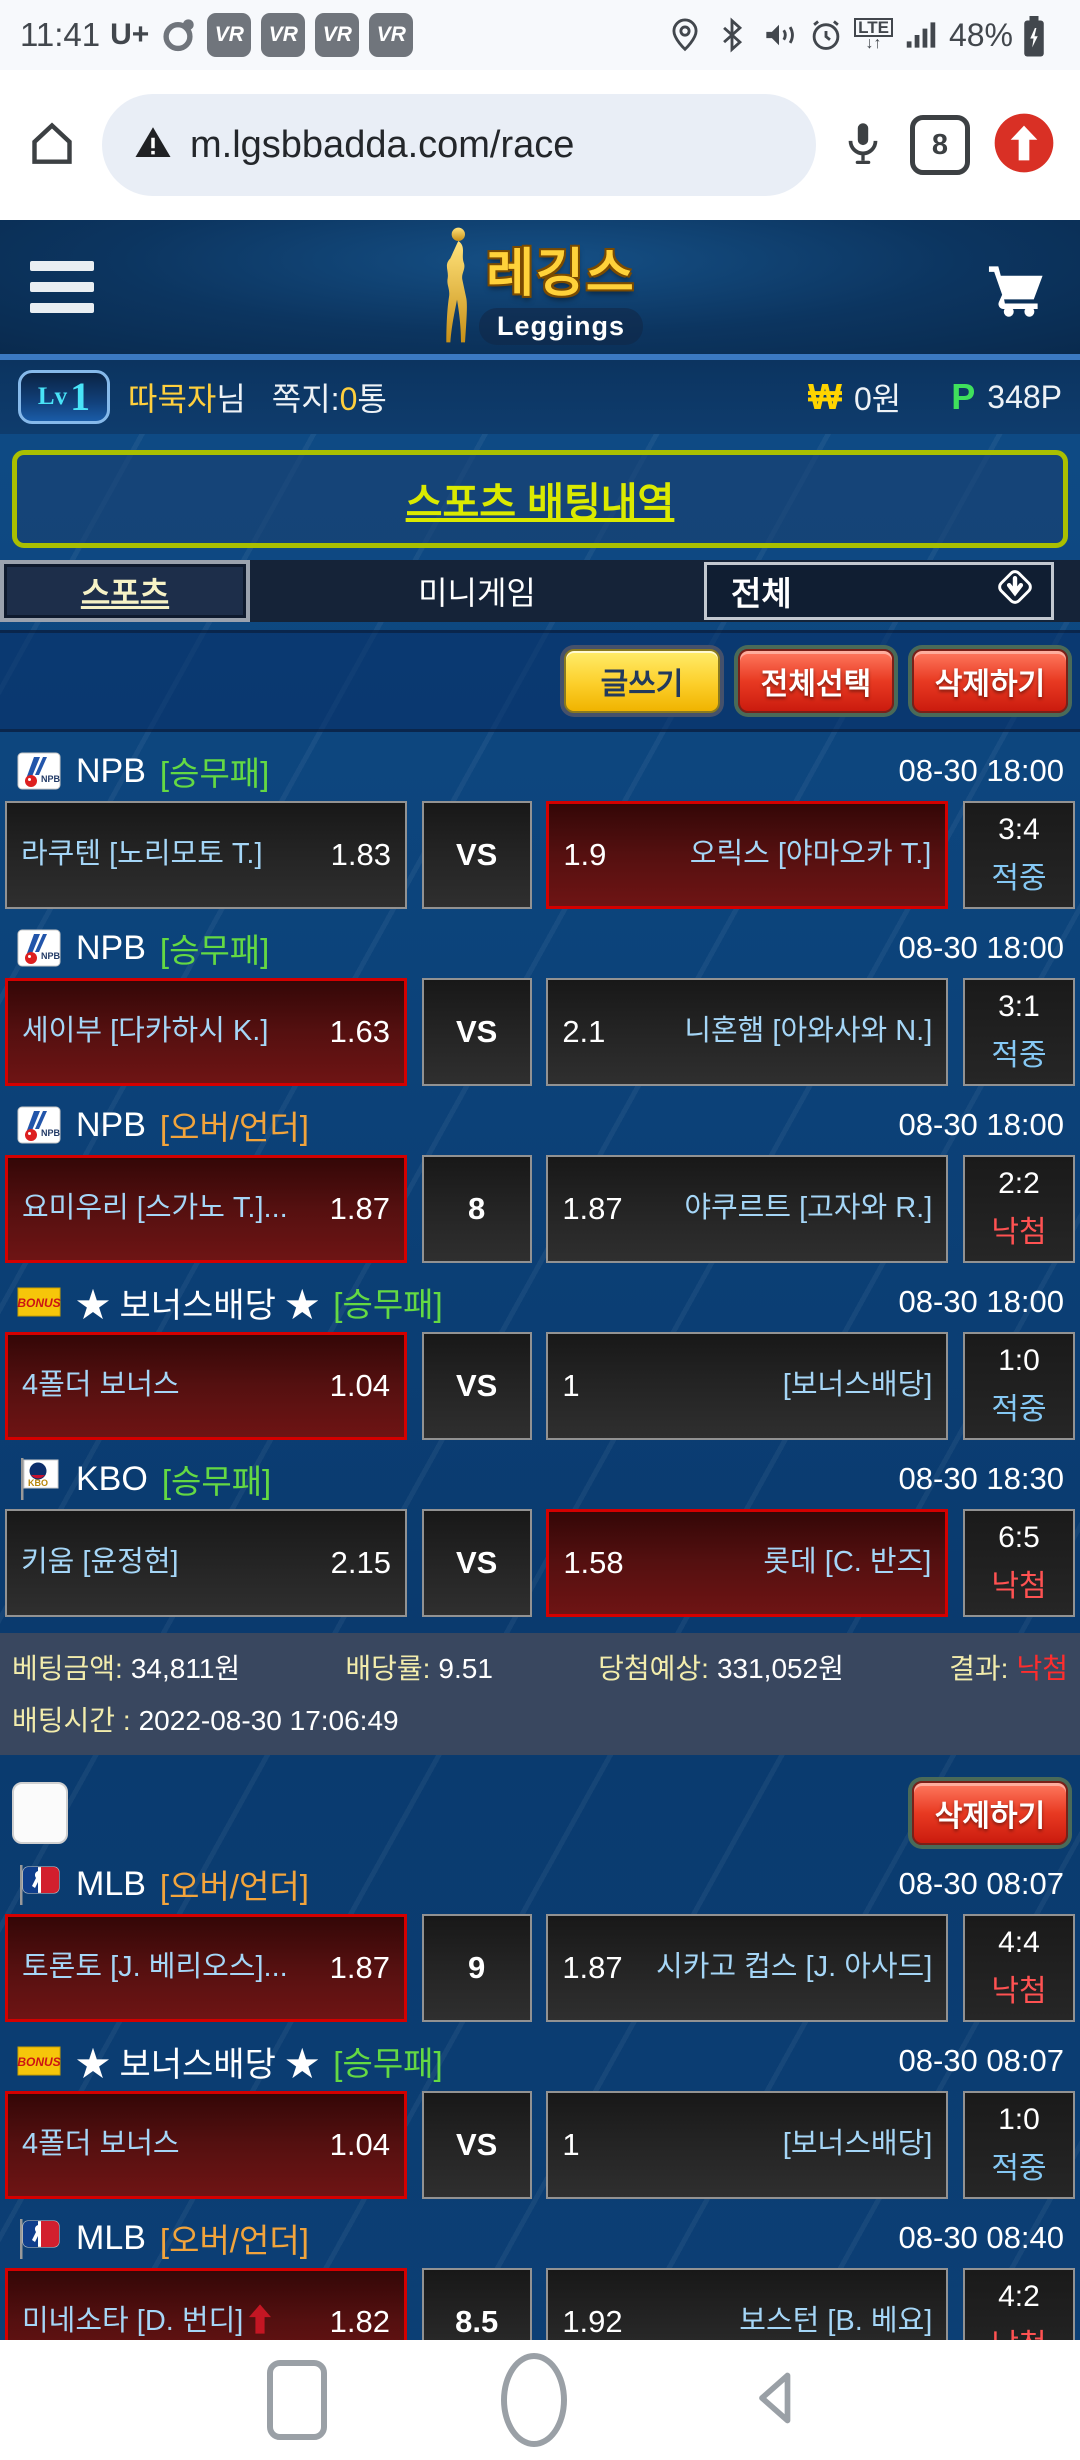  Describe the element at coordinates (980, 34) in the screenshot. I see `battery-percent: 48%` at that location.